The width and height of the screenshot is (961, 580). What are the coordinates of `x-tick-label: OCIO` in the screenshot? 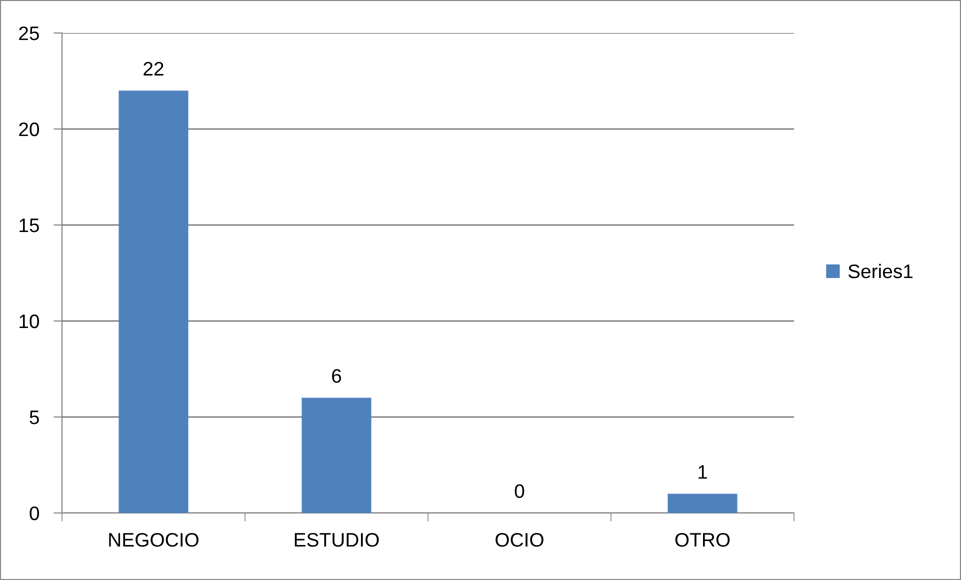 It's located at (520, 539).